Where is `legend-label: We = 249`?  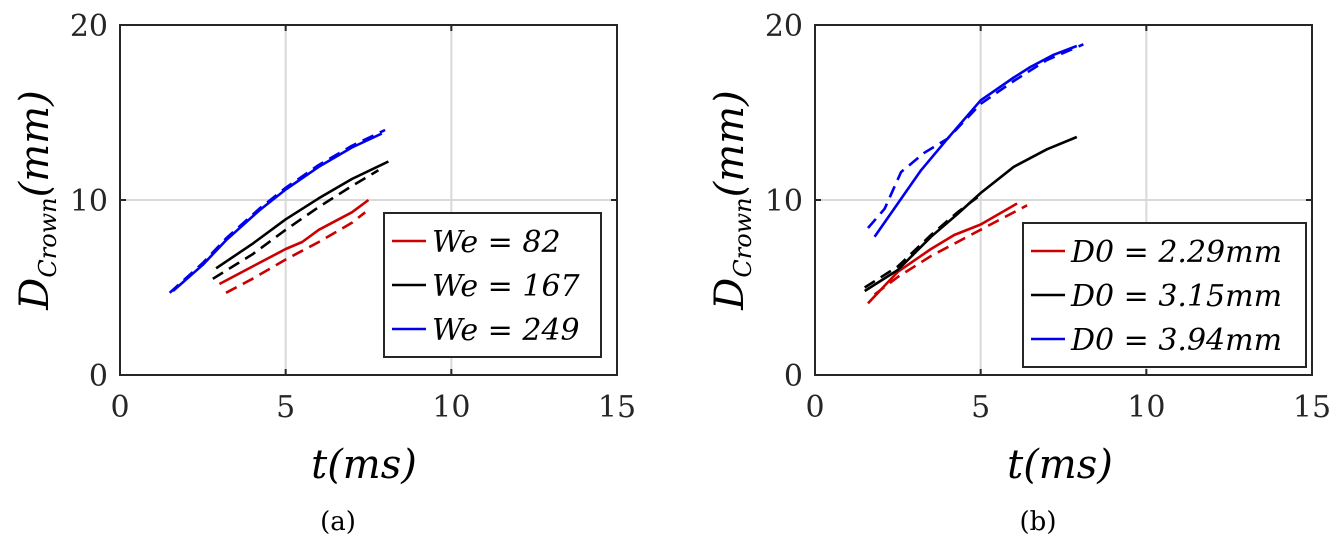
legend-label: We = 249 is located at coordinates (506, 330).